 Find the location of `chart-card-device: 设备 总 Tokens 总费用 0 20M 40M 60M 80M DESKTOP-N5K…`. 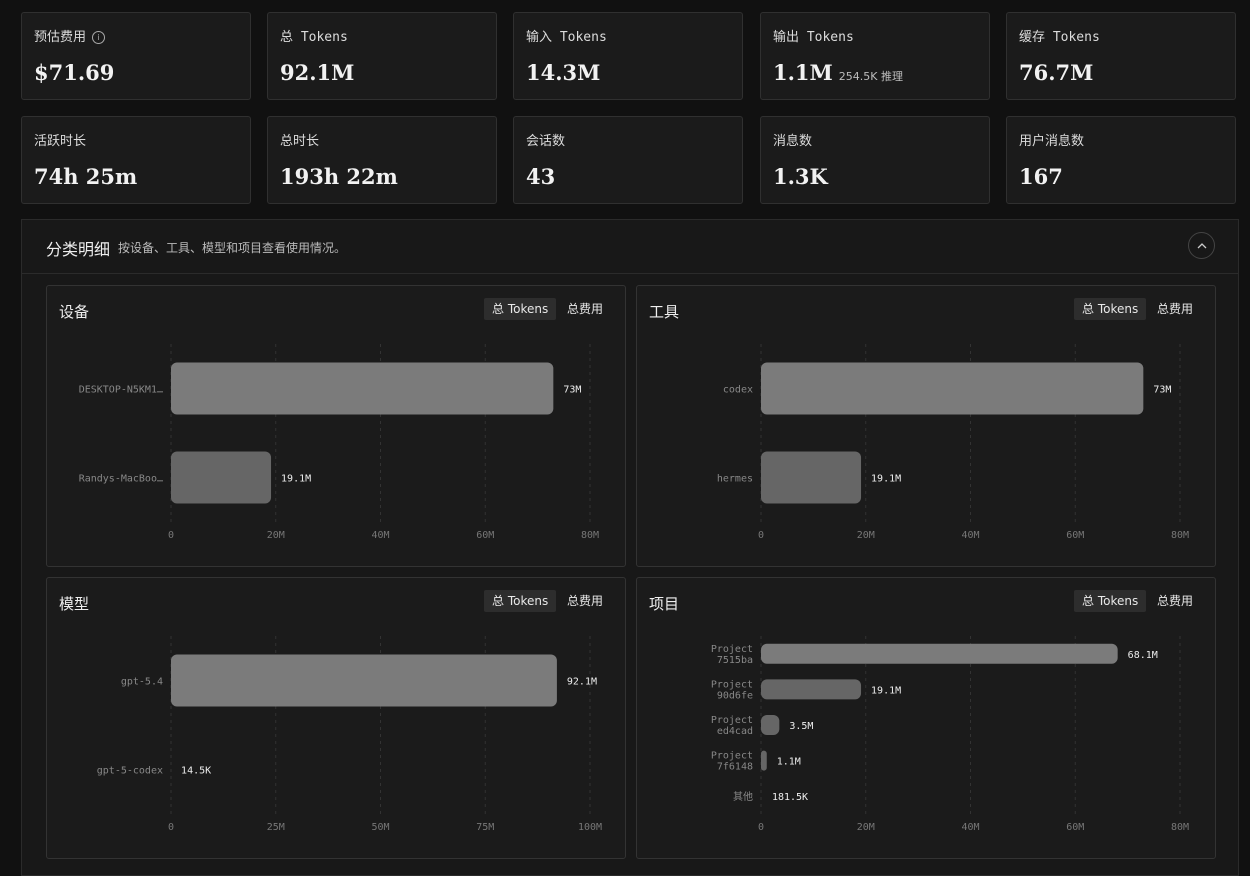

chart-card-device: 设备 总 Tokens 总费用 0 20M 40M 60M 80M DESKTOP-N5K… is located at coordinates (336, 426).